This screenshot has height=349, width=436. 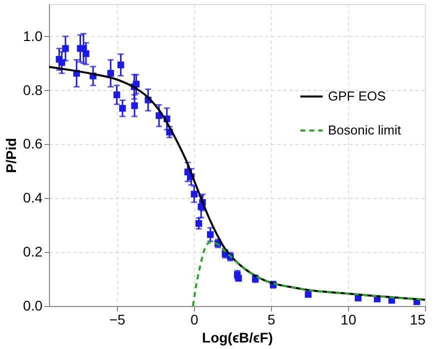 I want to click on y-tick-label: 1.0, so click(x=33, y=36).